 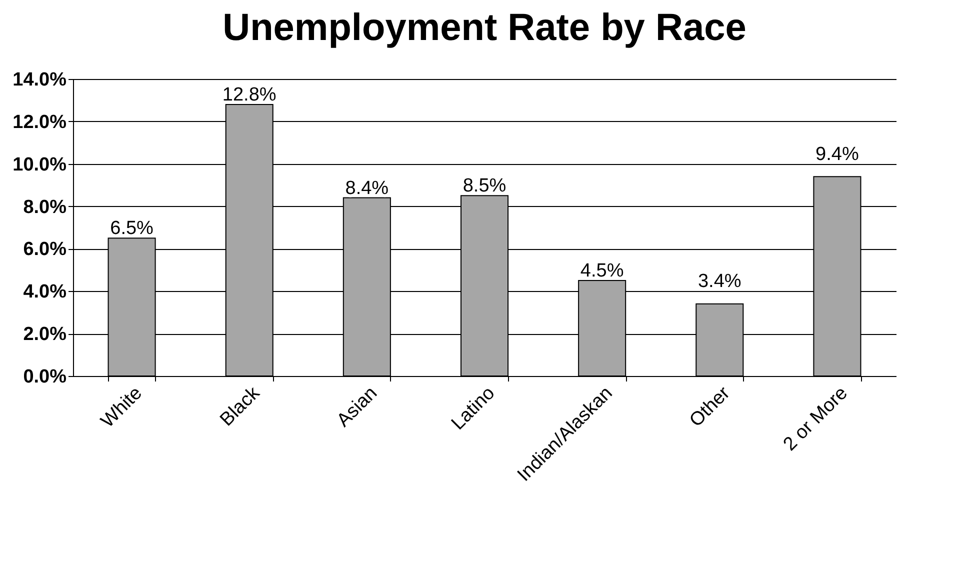 What do you see at coordinates (39, 122) in the screenshot?
I see `y-tick-label: 12.0%` at bounding box center [39, 122].